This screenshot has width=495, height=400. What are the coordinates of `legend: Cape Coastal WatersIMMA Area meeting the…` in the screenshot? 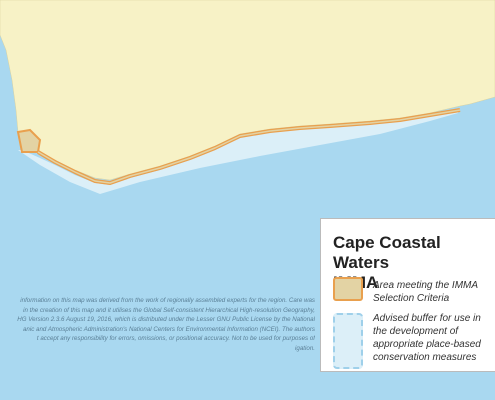 It's located at (407, 295).